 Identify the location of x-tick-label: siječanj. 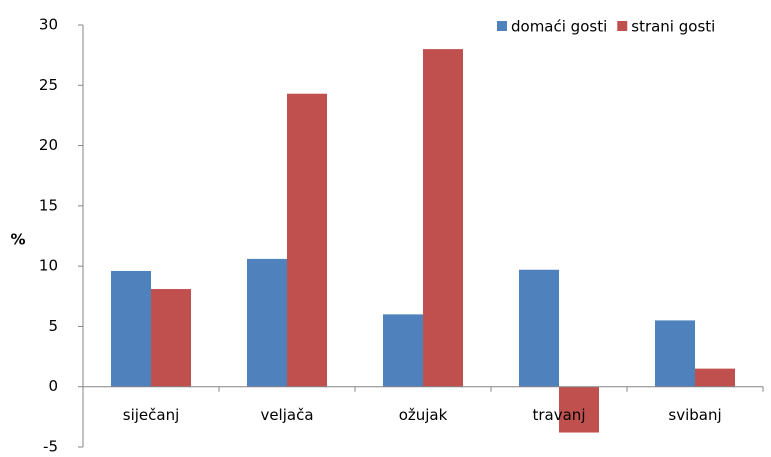
(151, 415).